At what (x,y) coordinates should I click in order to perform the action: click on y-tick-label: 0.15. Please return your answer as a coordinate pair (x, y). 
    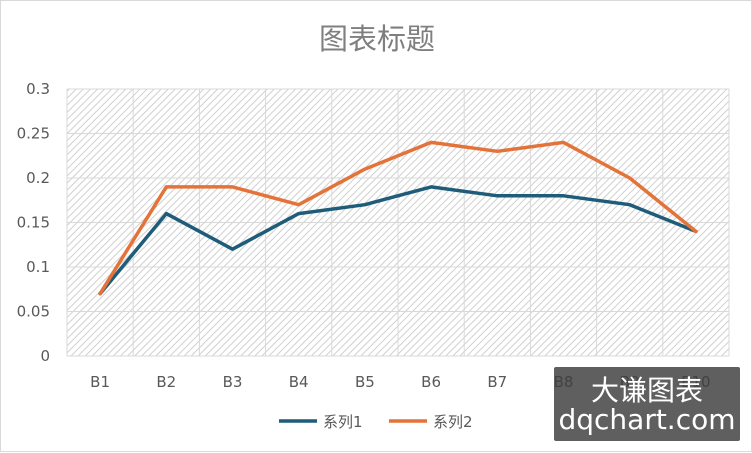
    Looking at the image, I should click on (33, 223).